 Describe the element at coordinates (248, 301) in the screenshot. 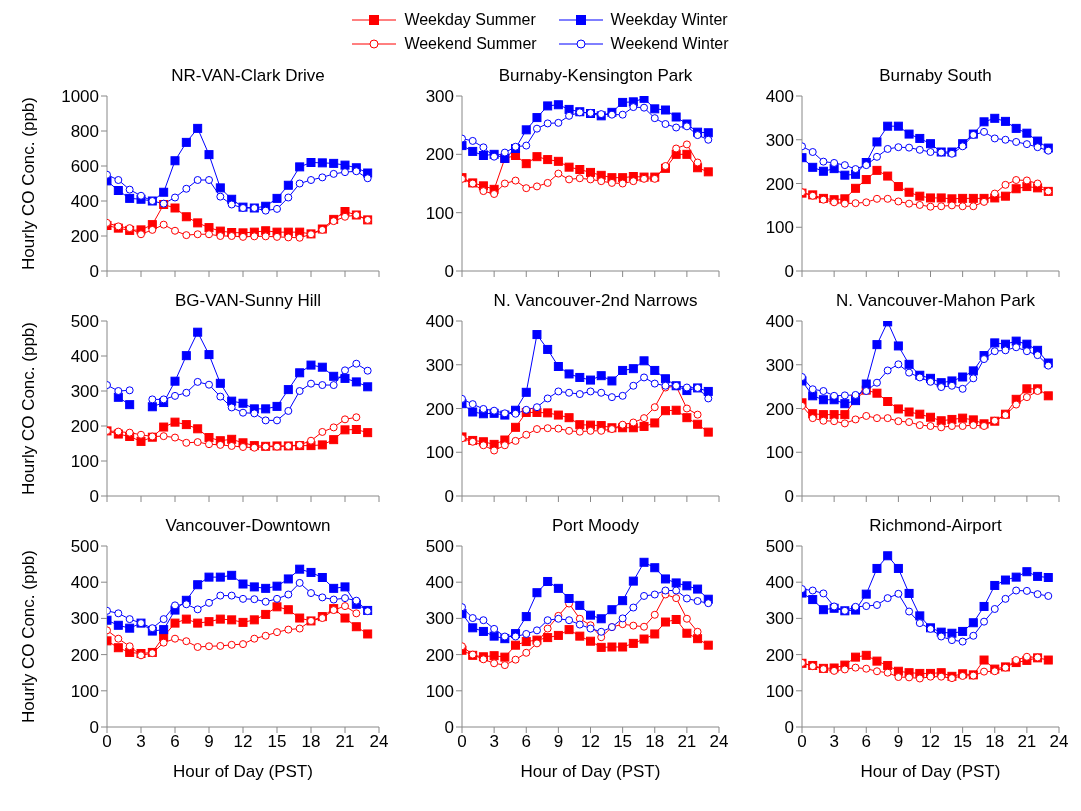

I see `chart-title: BG-VAN-Sunny Hill` at that location.